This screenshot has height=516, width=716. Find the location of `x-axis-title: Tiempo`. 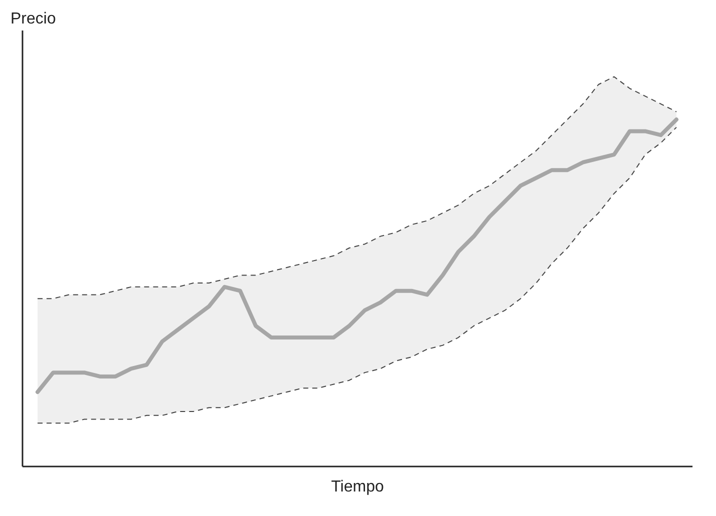

x-axis-title: Tiempo is located at coordinates (357, 487).